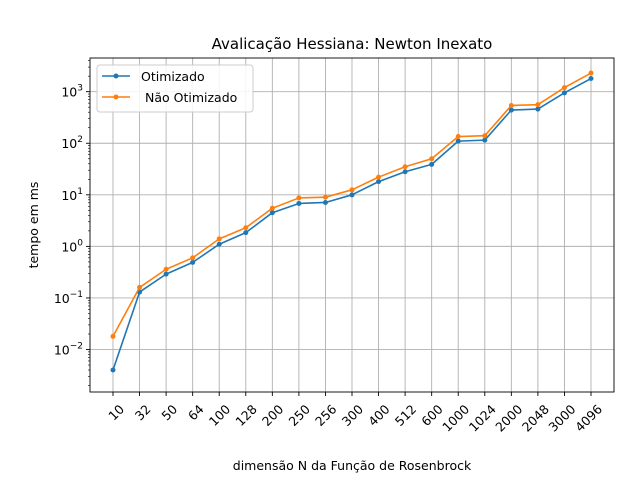  What do you see at coordinates (169, 412) in the screenshot?
I see `x-tick-label: 50` at bounding box center [169, 412].